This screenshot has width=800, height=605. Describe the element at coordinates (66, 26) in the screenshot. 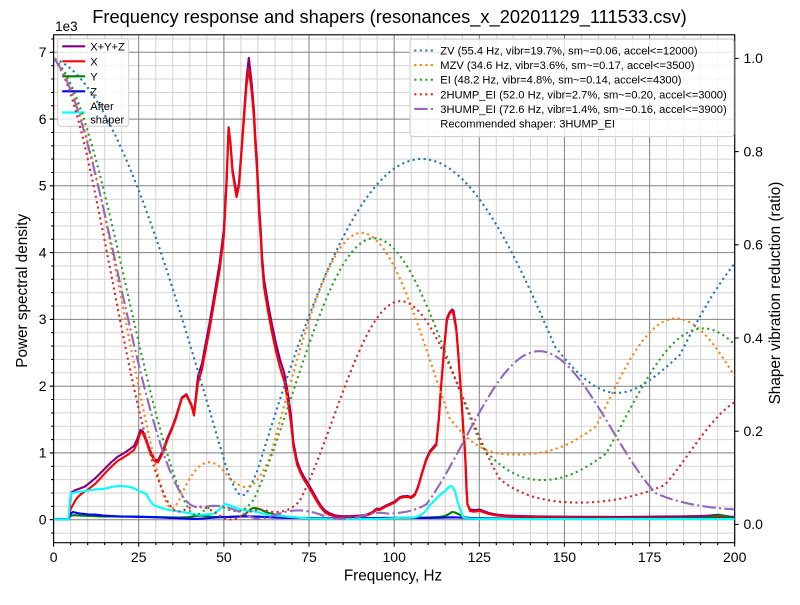

I see `svg-text: 1e3` at that location.